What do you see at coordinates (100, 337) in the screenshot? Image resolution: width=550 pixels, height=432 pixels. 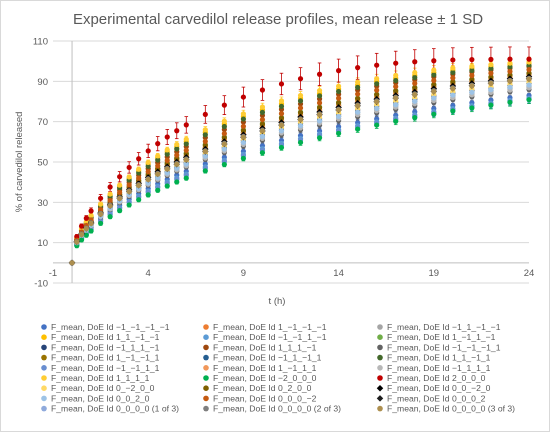 I see `legend-entry: F_mean, DoE Id 1_1_−1_−1` at bounding box center [100, 337].